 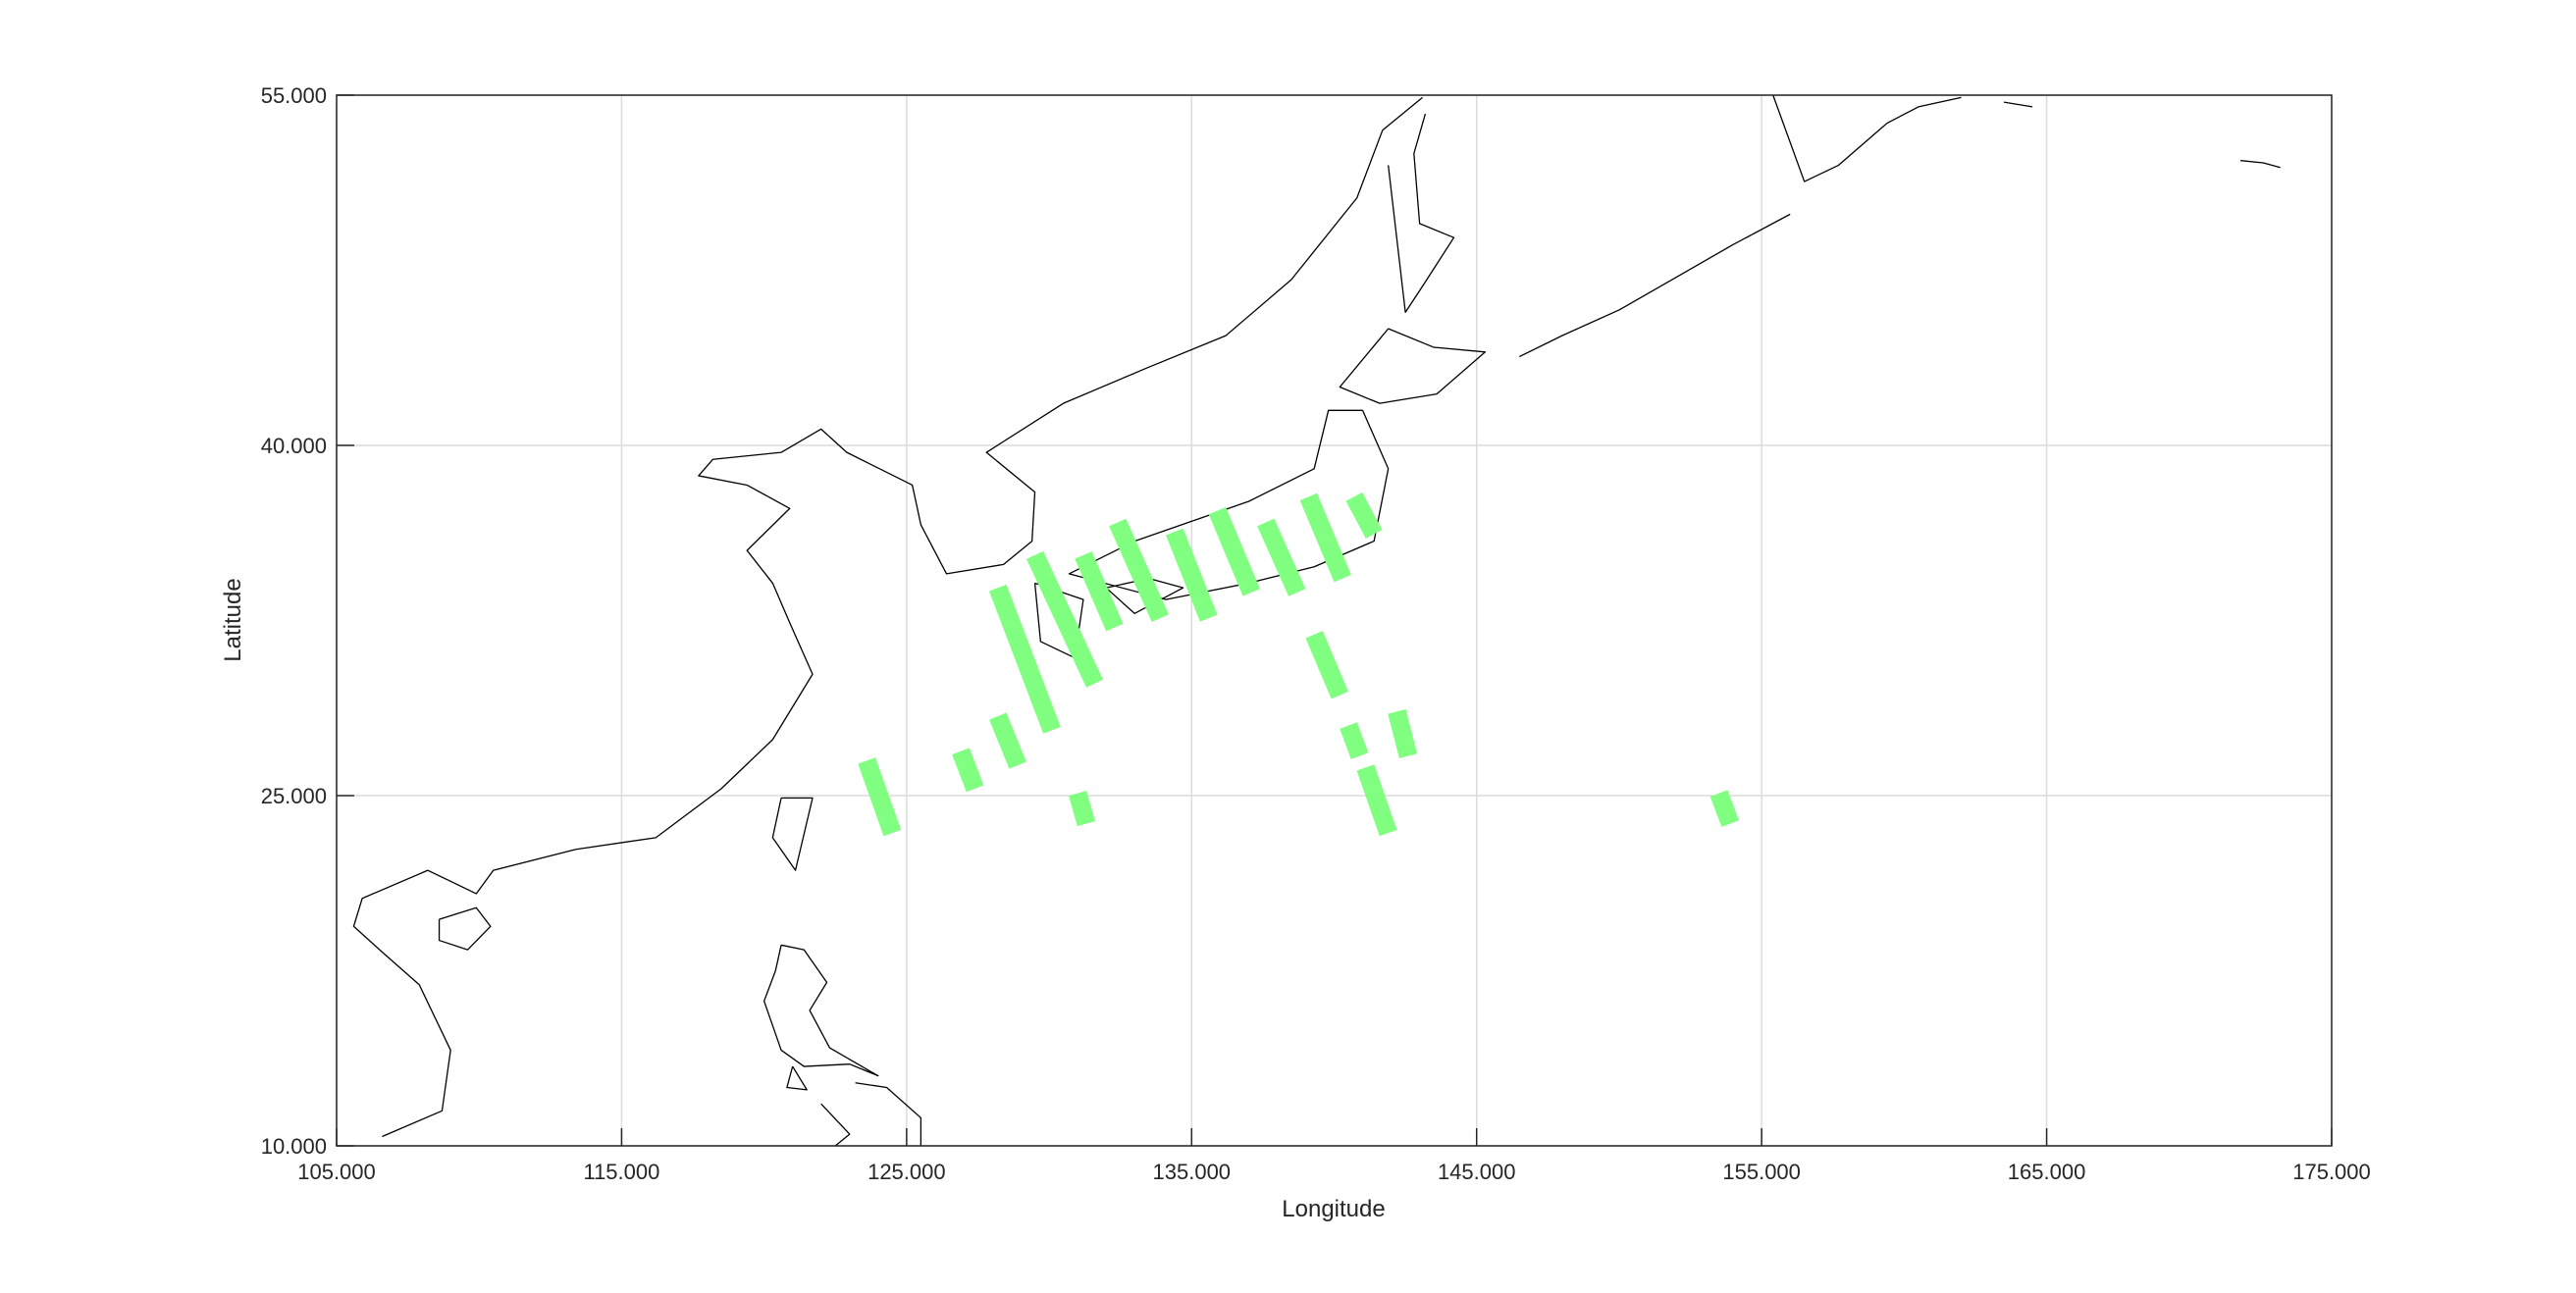 What do you see at coordinates (1333, 1209) in the screenshot?
I see `x-axis-label: Longitude` at bounding box center [1333, 1209].